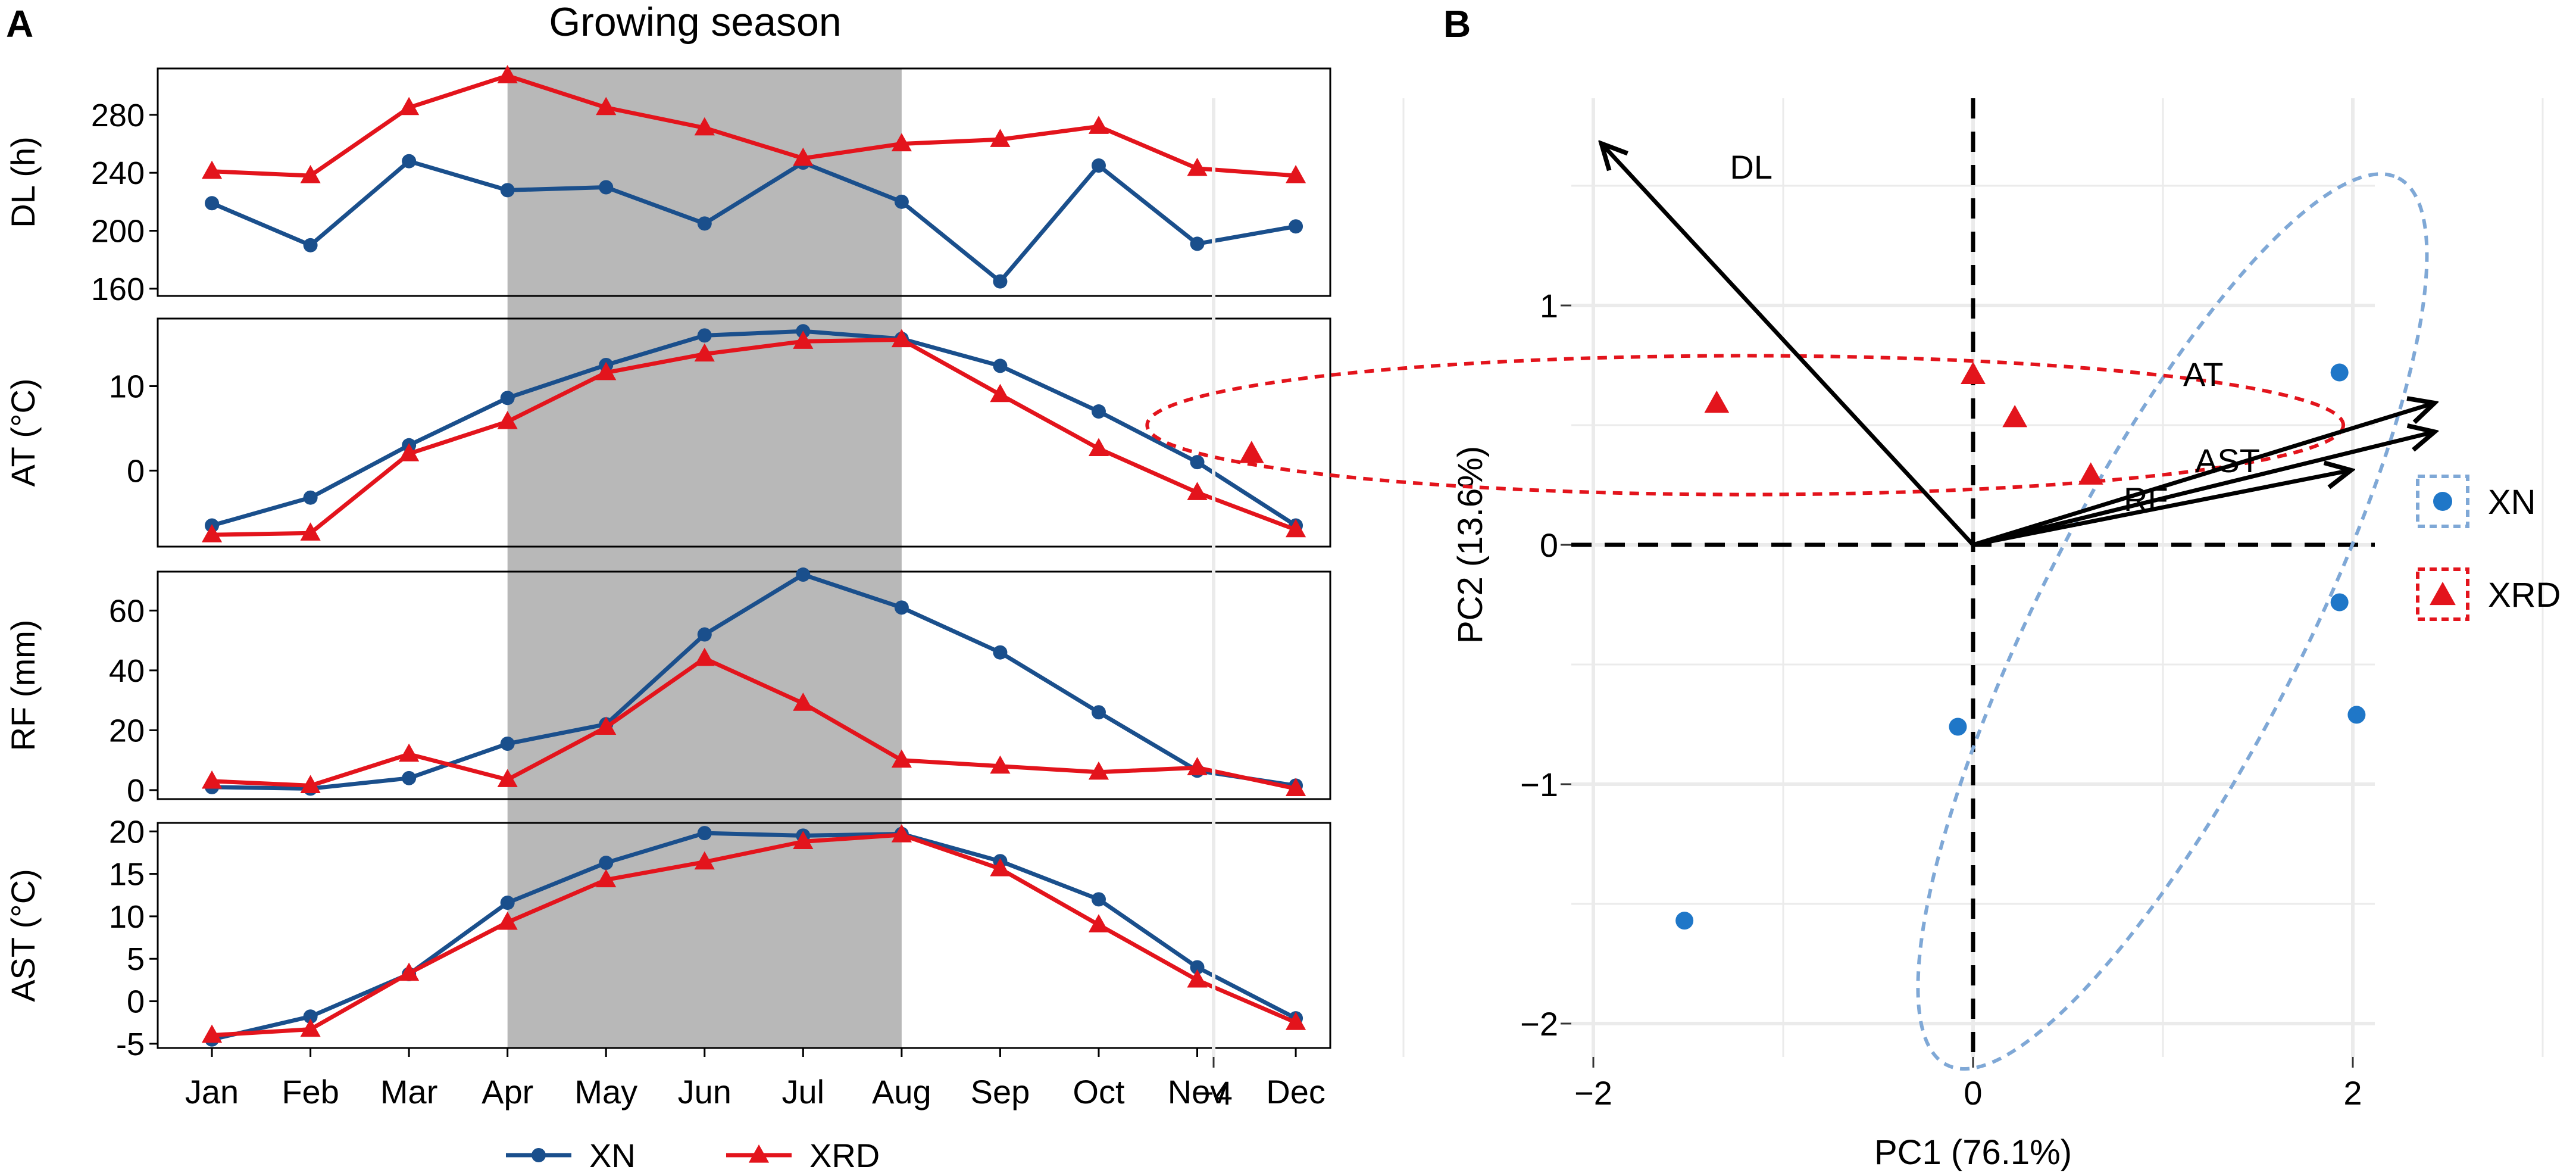 Image resolution: width=2576 pixels, height=1176 pixels. I want to click on legend-key-box, so click(2442, 502).